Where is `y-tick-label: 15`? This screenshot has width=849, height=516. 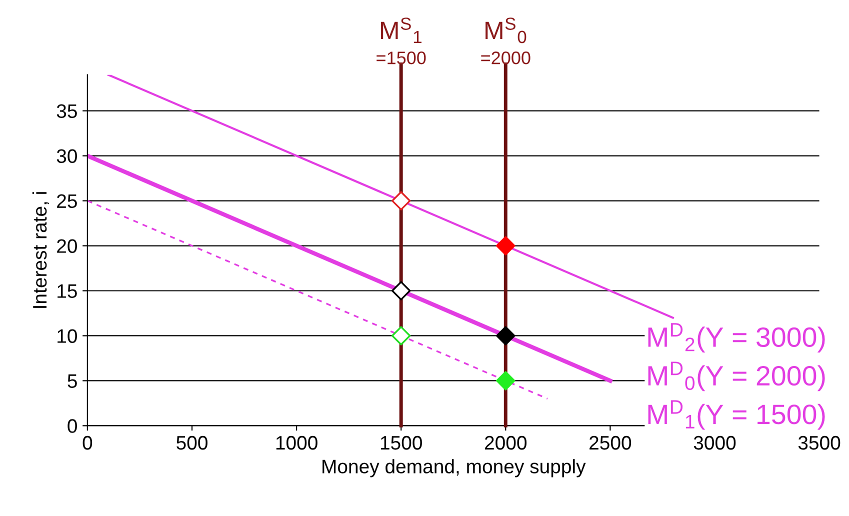 y-tick-label: 15 is located at coordinates (67, 291).